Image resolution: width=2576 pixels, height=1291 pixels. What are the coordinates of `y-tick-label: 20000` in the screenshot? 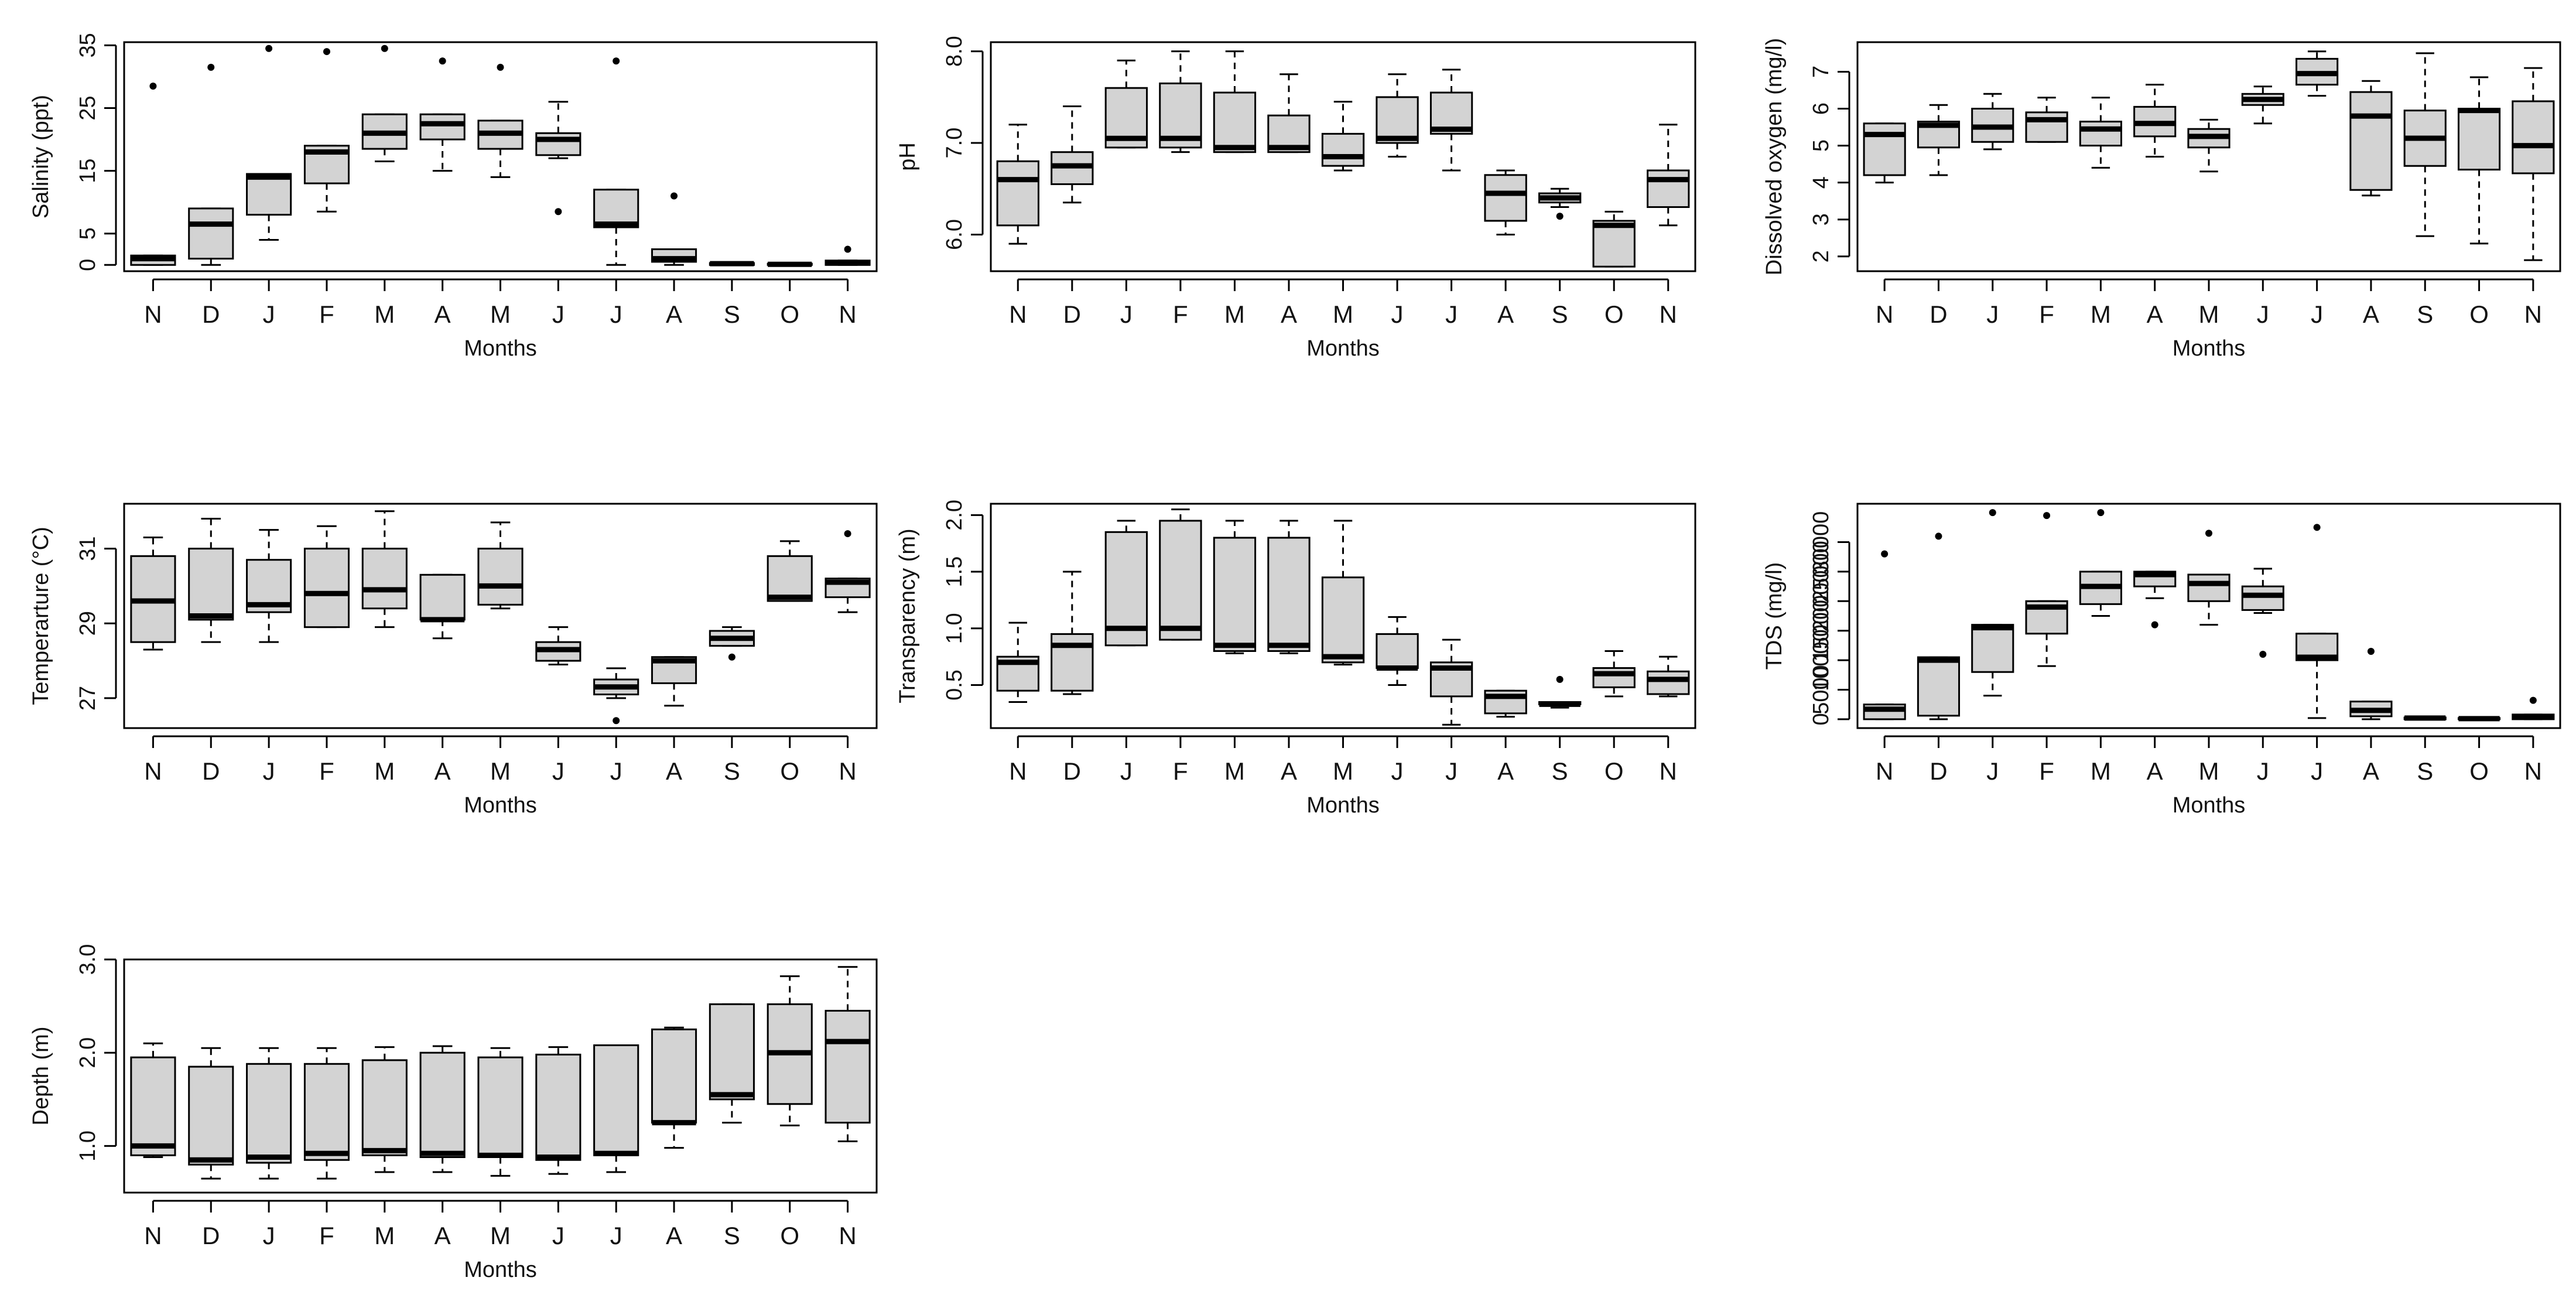 It's located at (1821, 601).